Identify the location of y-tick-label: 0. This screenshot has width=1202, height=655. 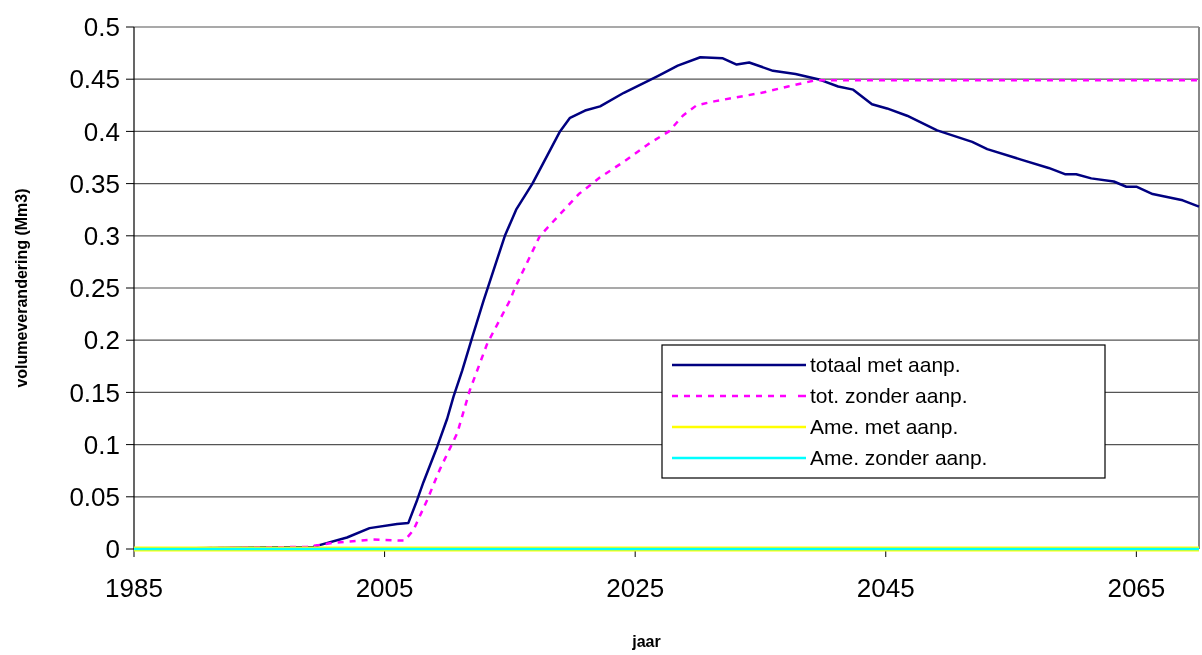
(112, 549).